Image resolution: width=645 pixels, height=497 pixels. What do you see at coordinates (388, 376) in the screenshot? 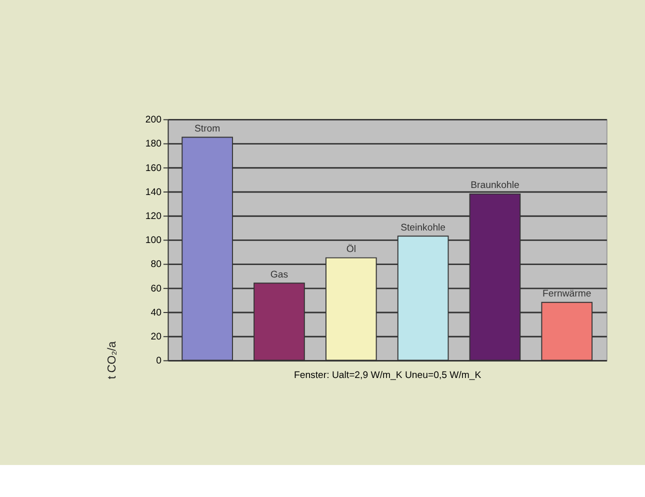
I see `x-axis-title: Fenster: Ualt=2,9 W/m_K Uneu=0,5 W/m_K` at bounding box center [388, 376].